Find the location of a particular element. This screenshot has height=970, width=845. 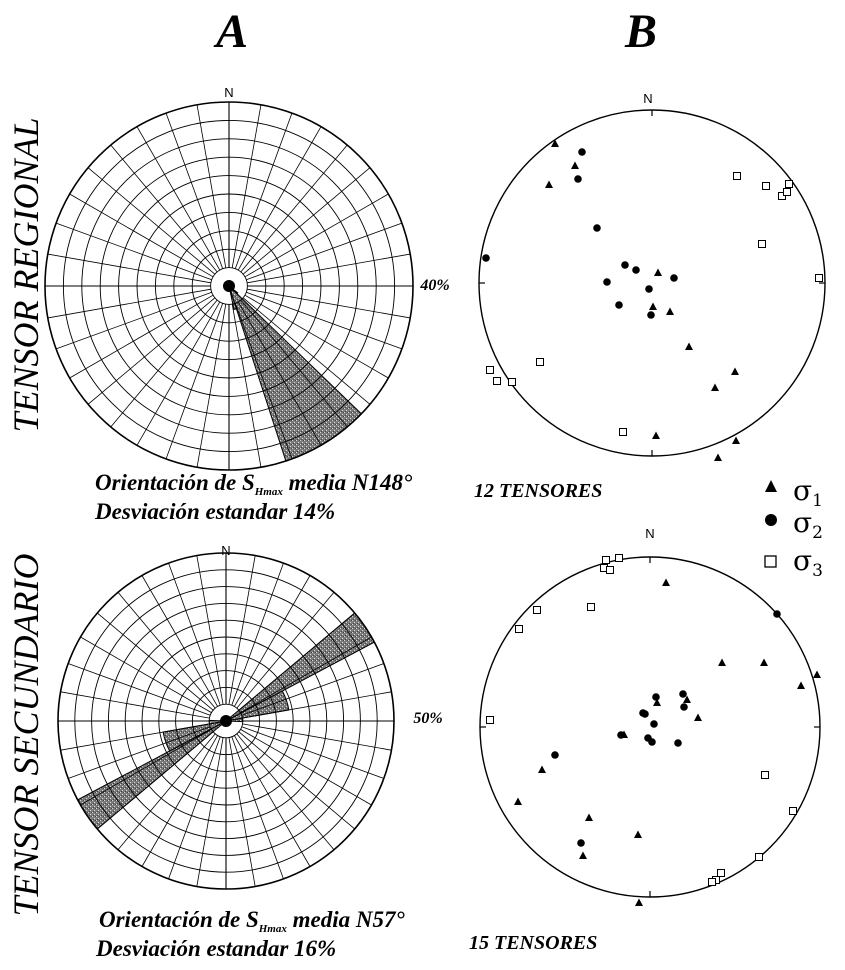

stereo1-north-label: N is located at coordinates (647, 98).